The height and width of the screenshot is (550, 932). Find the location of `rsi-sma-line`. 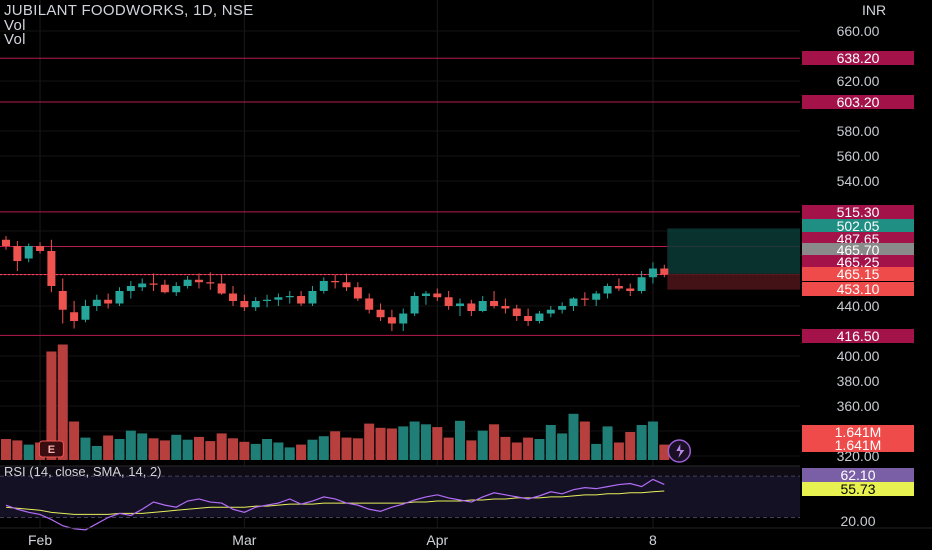

rsi-sma-line is located at coordinates (335, 502).